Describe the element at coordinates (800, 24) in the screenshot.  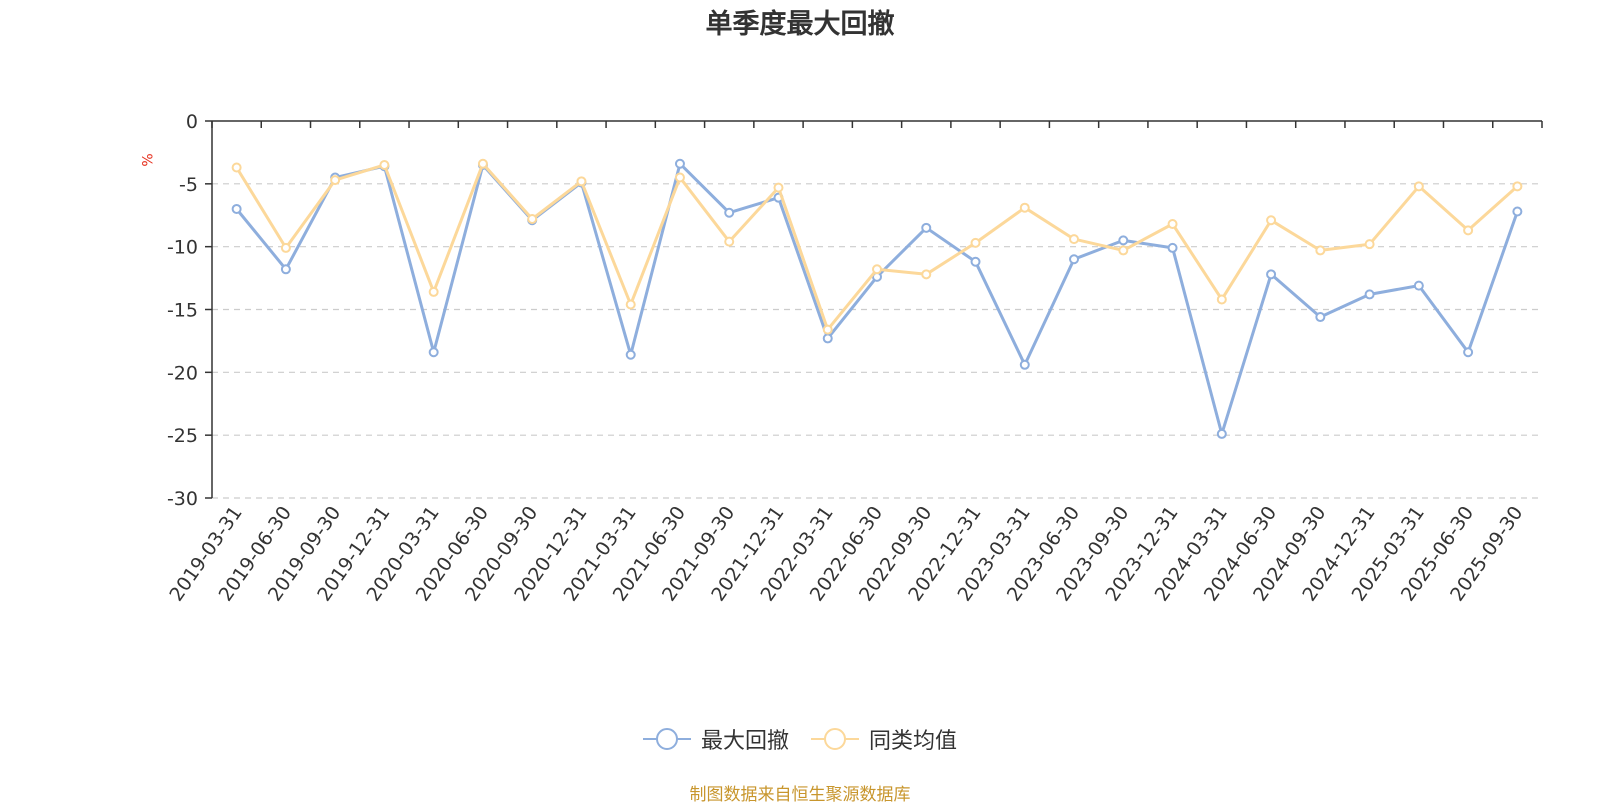
I see `chart-title: 单季度最大回撤` at that location.